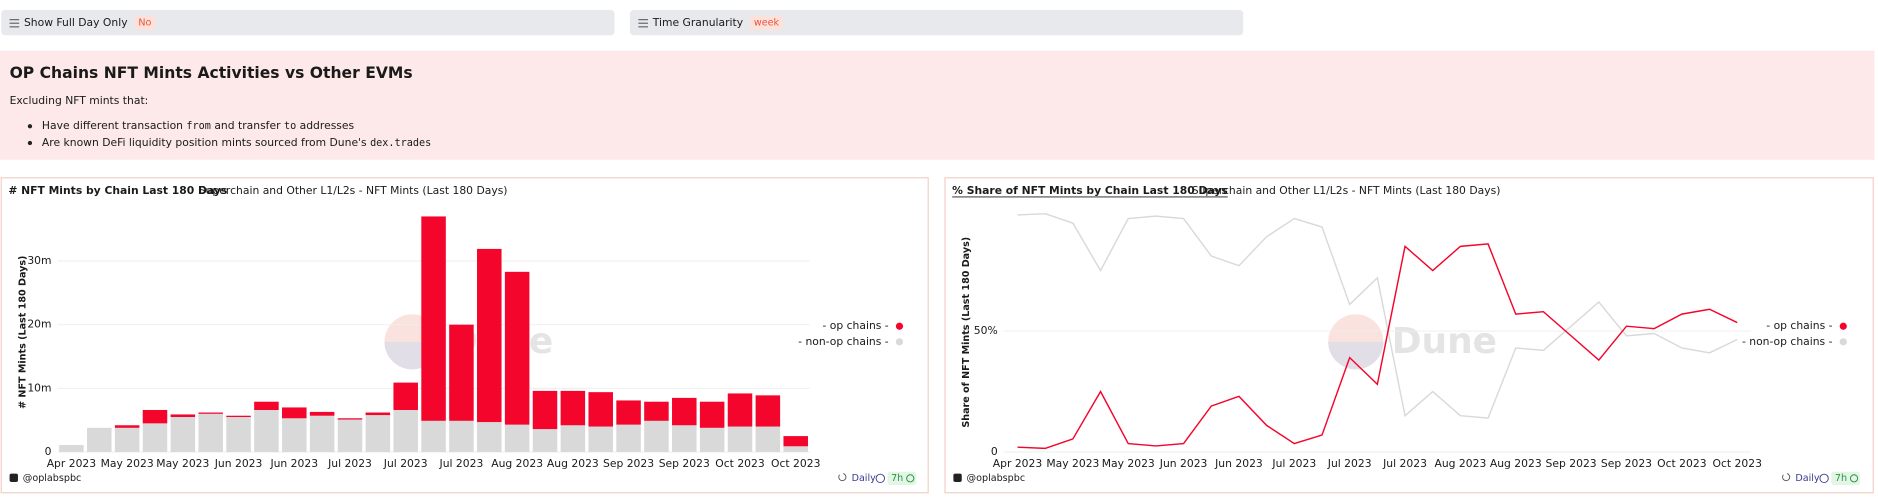 This screenshot has width=1878, height=498. What do you see at coordinates (698, 22) in the screenshot?
I see `filter-label: Time Granularity` at bounding box center [698, 22].